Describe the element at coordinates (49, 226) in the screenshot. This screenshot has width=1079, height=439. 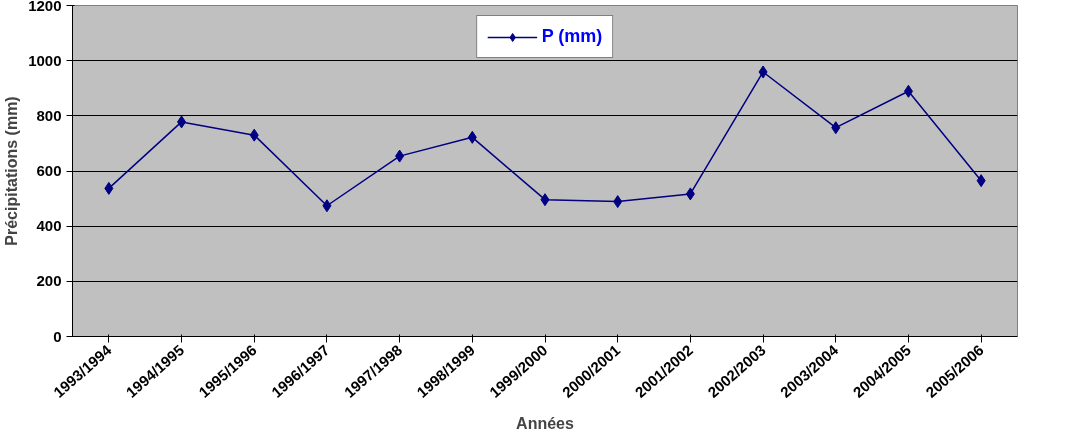
I see `y-tick-label: 400` at that location.